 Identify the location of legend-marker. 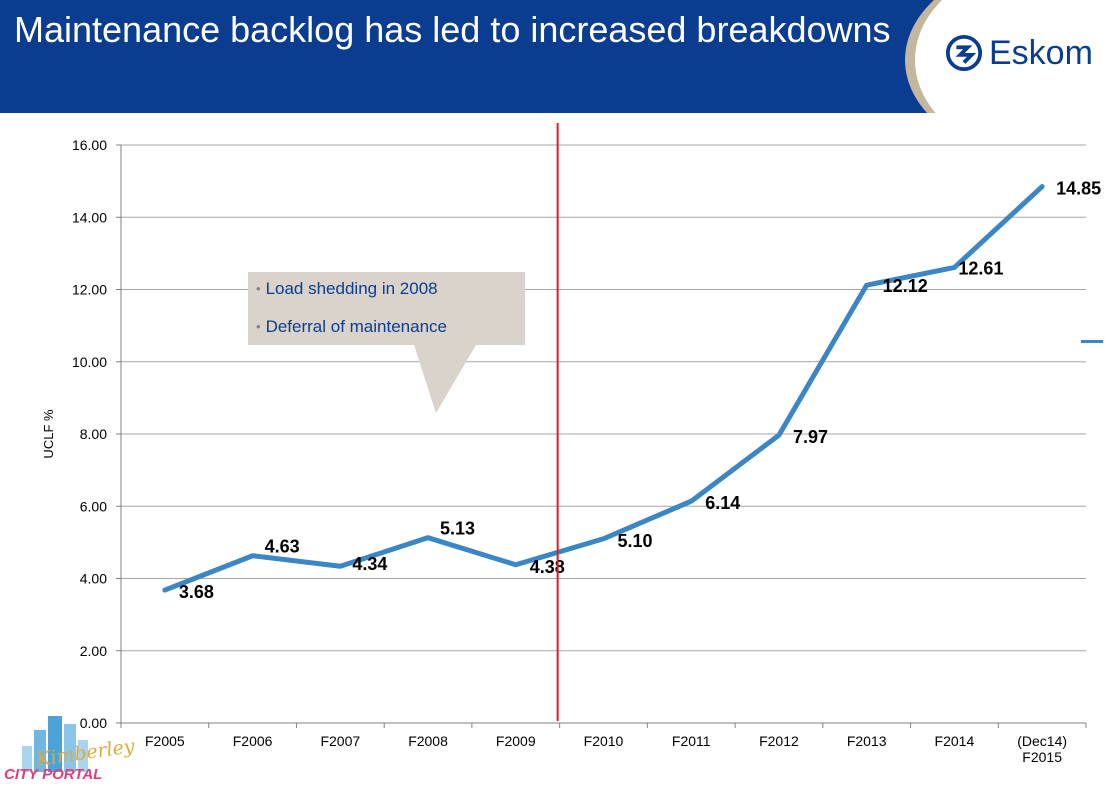
(1092, 341).